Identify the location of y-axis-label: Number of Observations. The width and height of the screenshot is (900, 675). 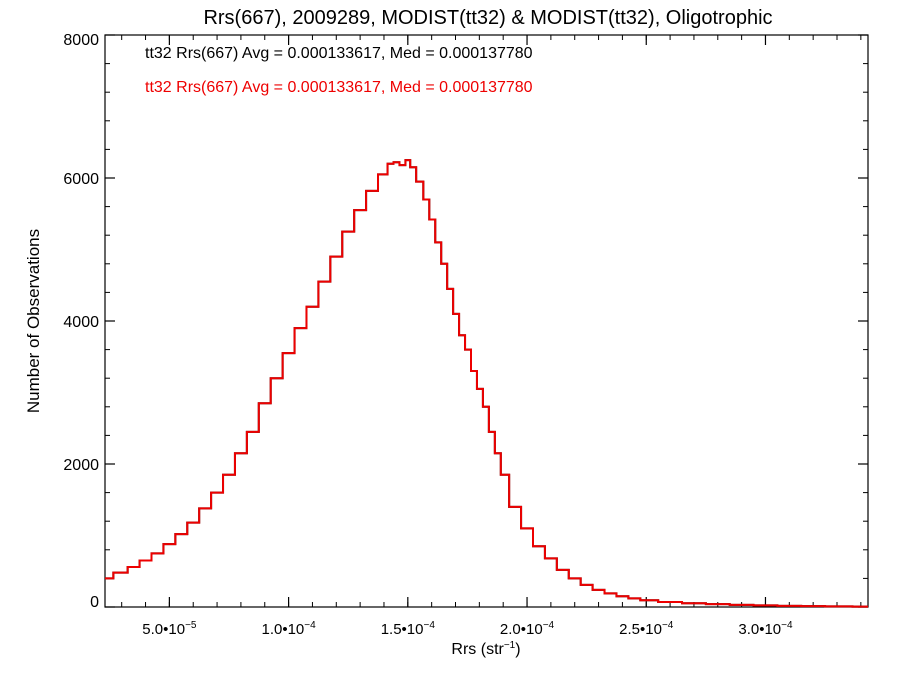
(33, 321).